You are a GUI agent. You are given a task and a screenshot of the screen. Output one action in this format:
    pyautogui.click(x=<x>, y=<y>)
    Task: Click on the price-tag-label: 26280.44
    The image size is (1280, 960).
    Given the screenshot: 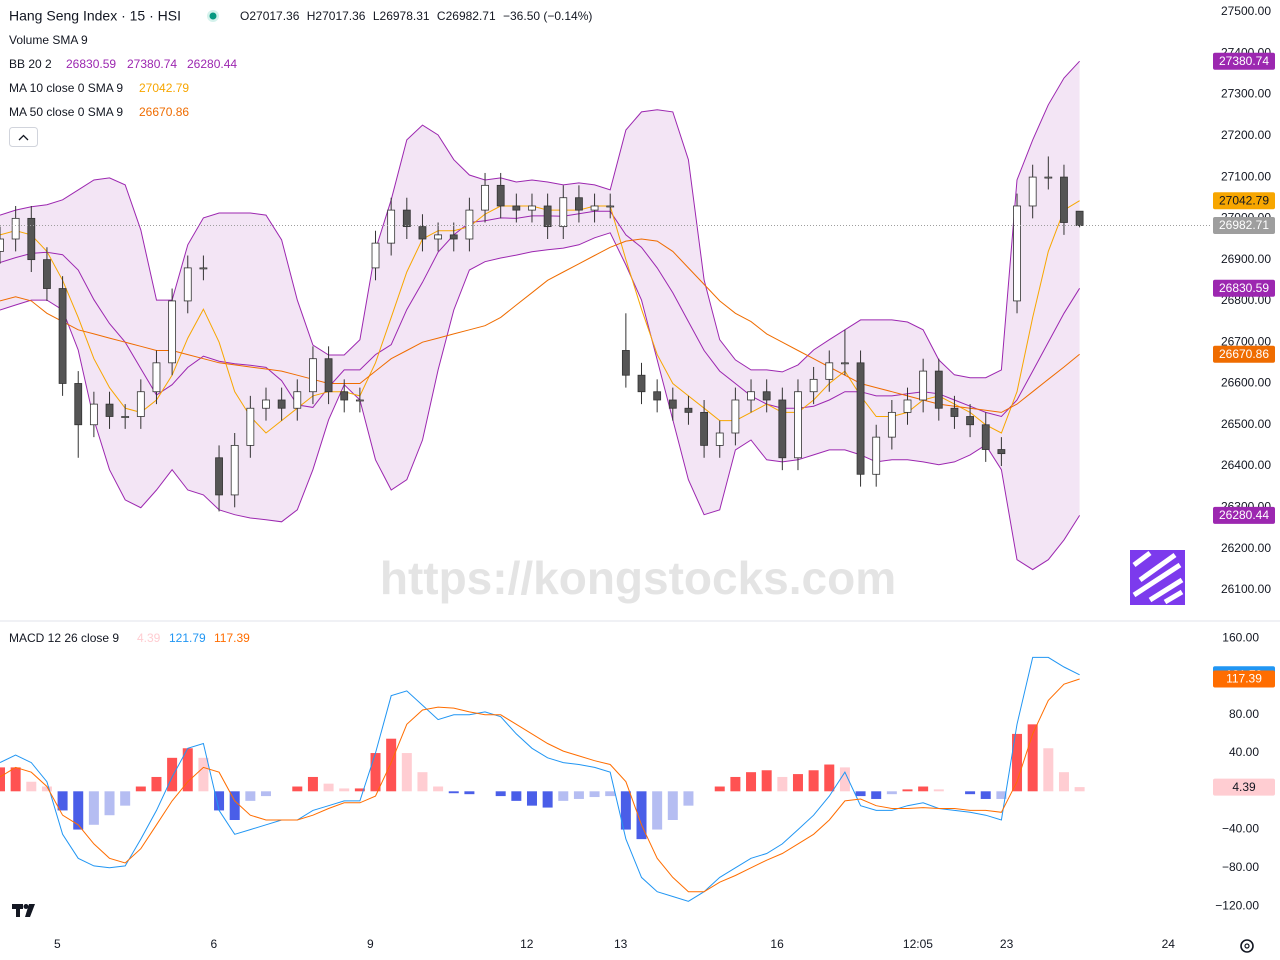 What is the action you would take?
    pyautogui.click(x=1244, y=515)
    